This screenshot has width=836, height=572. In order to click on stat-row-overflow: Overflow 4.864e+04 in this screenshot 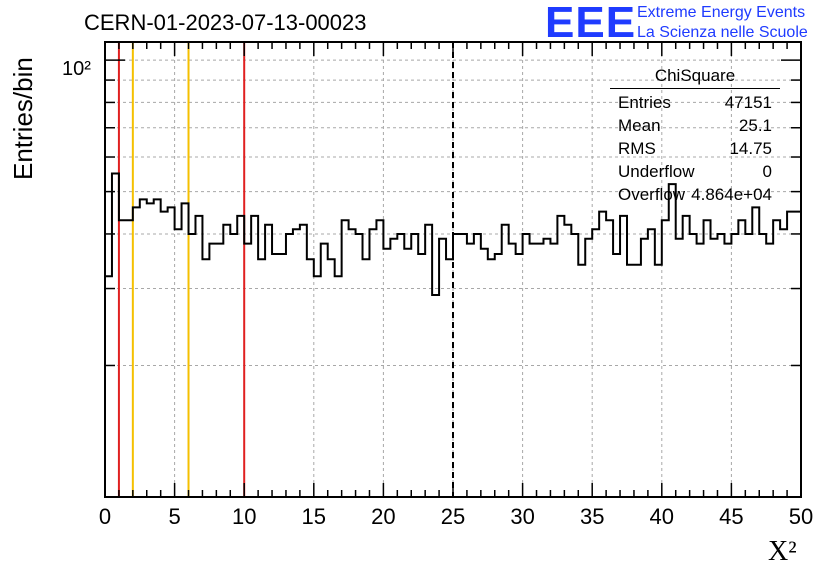, I will do `click(695, 194)`.